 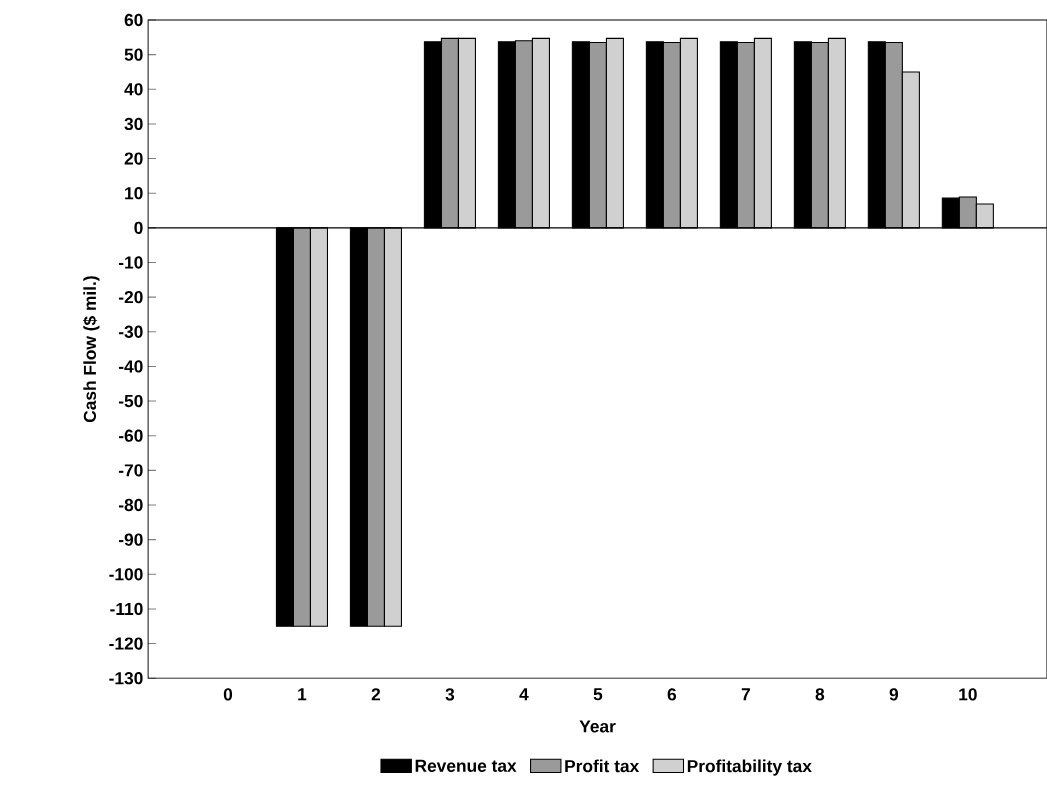 What do you see at coordinates (130, 366) in the screenshot?
I see `y-tick-label: -40` at bounding box center [130, 366].